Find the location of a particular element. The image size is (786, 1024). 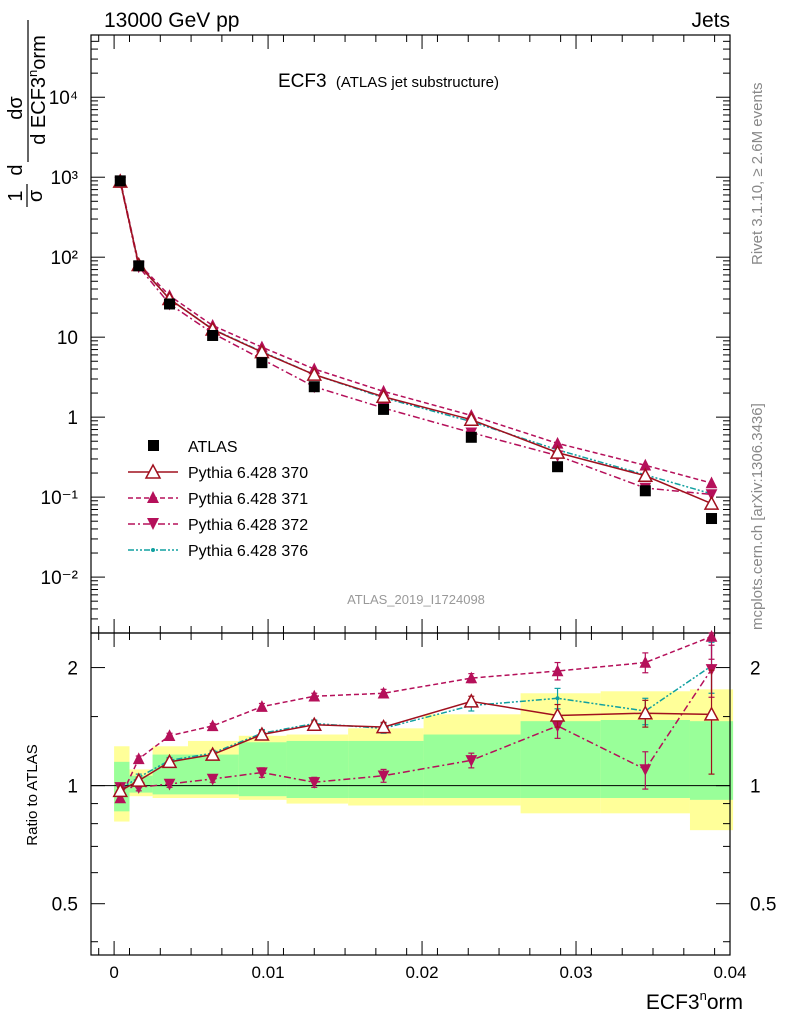

legend-entry-370: Pythia 6.428 370 is located at coordinates (218, 472).